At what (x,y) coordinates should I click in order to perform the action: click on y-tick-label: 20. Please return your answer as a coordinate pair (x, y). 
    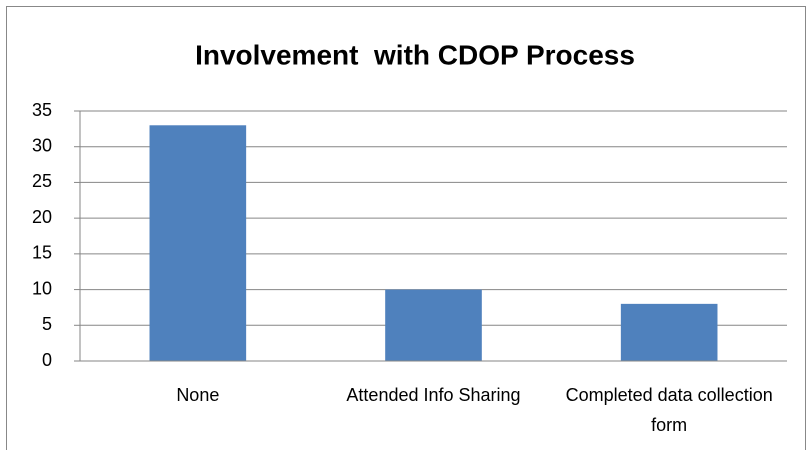
    Looking at the image, I should click on (42, 217).